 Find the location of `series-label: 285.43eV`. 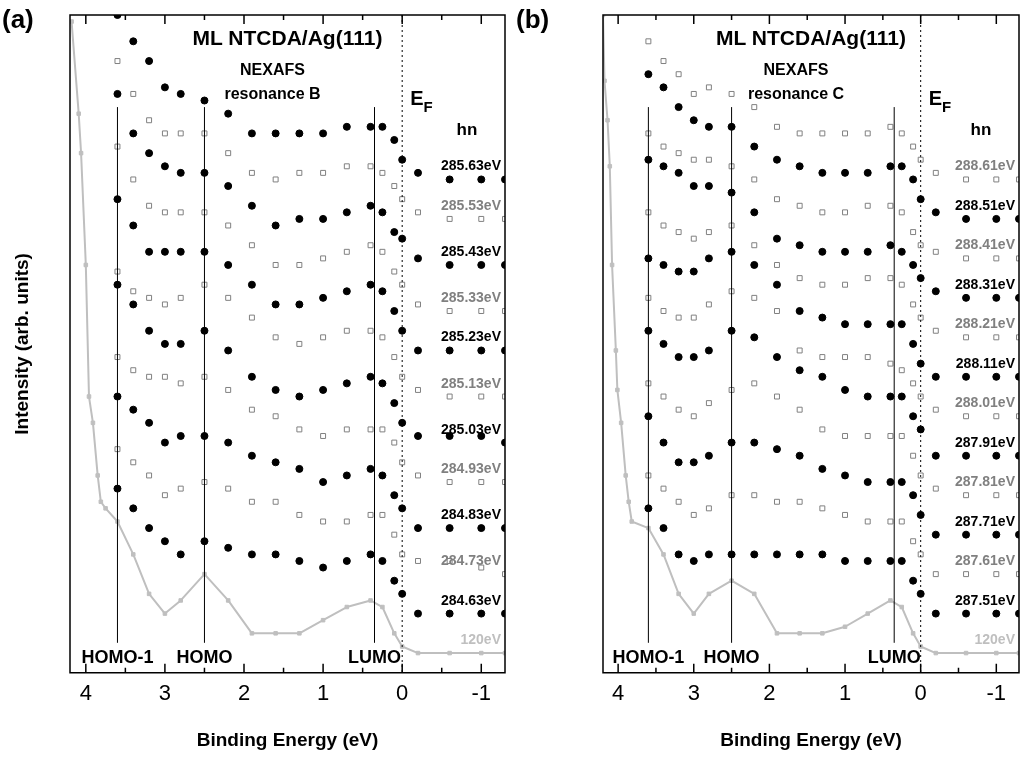

series-label: 285.43eV is located at coordinates (471, 250).